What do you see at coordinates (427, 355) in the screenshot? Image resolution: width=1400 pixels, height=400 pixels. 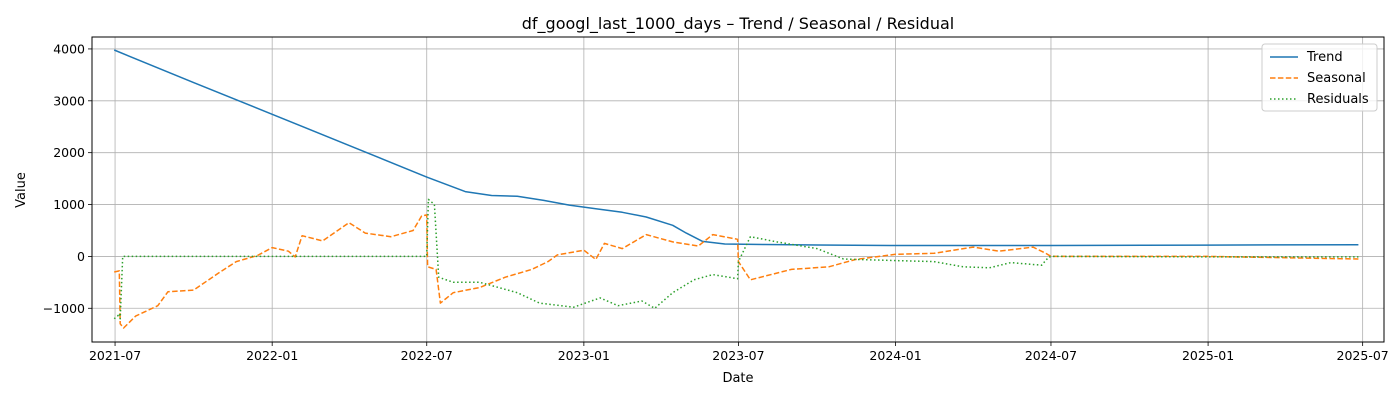 I see `x-tick-label: 2022-07` at bounding box center [427, 355].